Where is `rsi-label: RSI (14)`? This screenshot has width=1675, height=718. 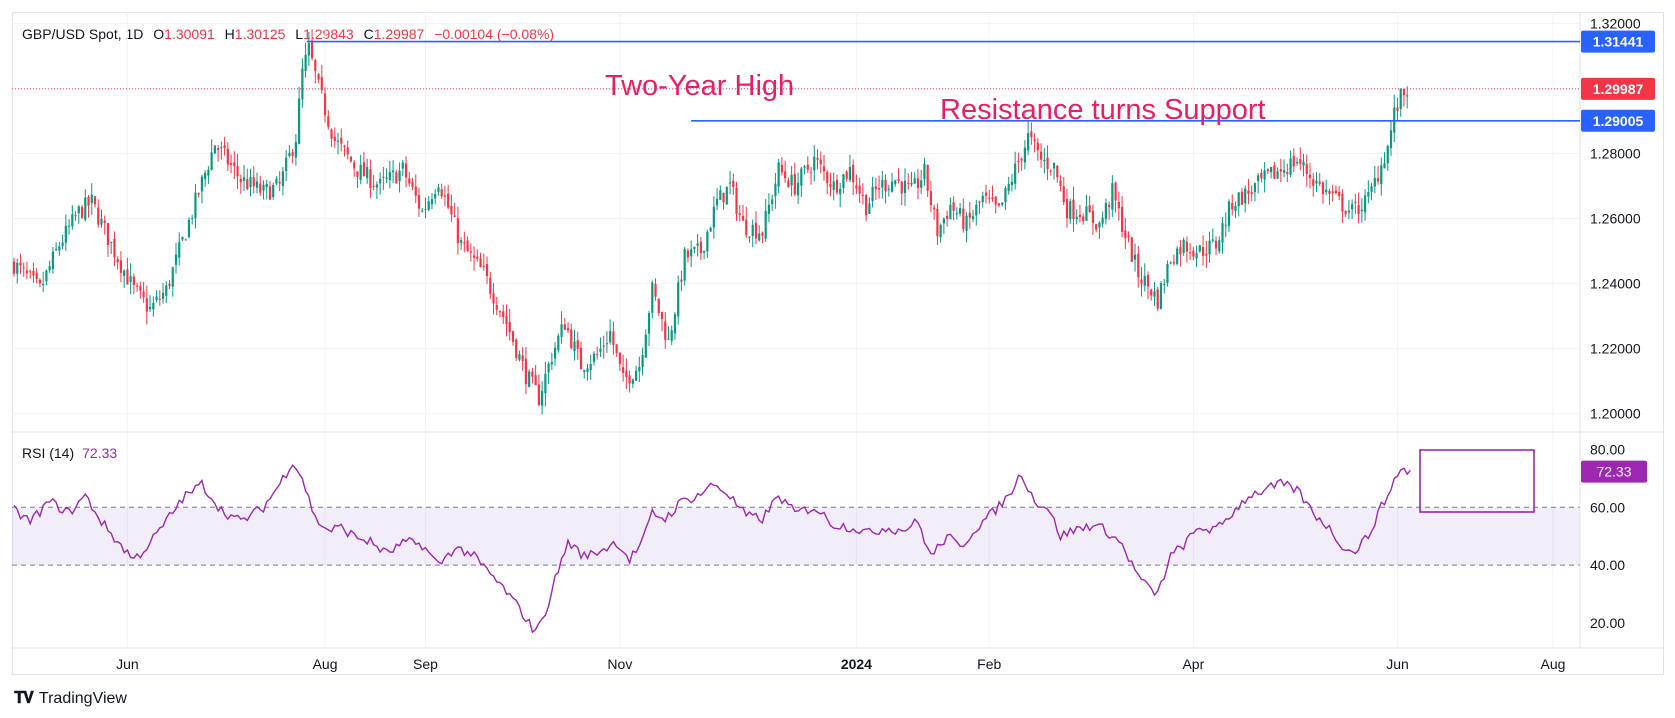 rsi-label: RSI (14) is located at coordinates (48, 453).